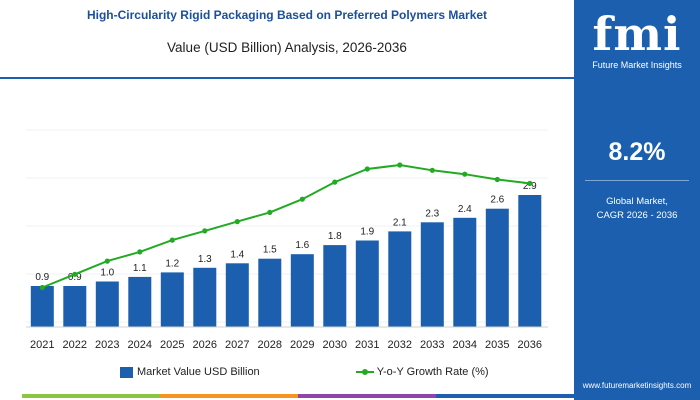 Image resolution: width=700 pixels, height=400 pixels. I want to click on stat-divider, so click(637, 180).